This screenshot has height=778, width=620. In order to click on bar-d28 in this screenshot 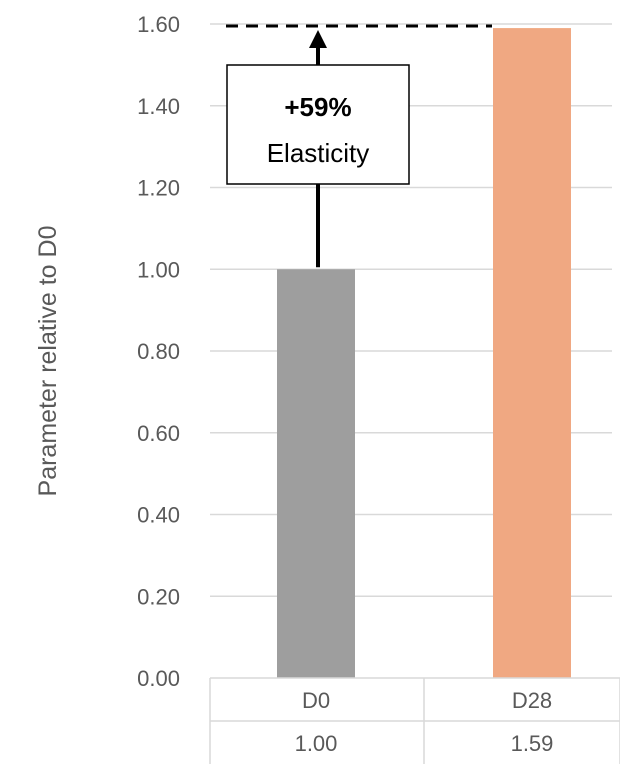, I will do `click(532, 353)`.